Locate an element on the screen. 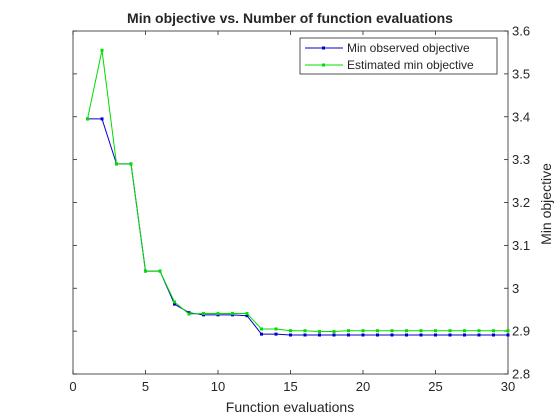  y-axis-label: Min objective is located at coordinates (546, 204).